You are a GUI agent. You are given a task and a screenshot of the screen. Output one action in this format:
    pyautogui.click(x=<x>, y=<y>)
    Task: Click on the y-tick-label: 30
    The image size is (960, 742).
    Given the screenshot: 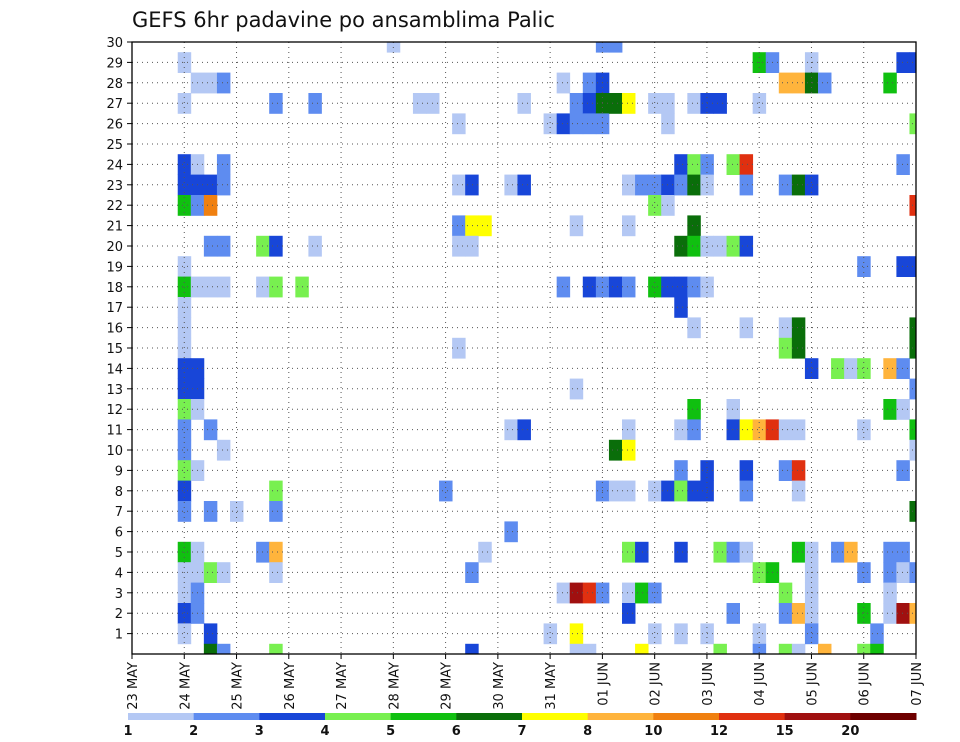 What is the action you would take?
    pyautogui.click(x=114, y=43)
    